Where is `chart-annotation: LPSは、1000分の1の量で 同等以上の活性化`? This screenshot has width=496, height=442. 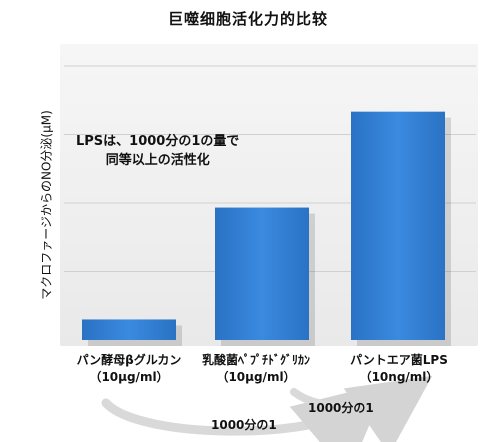 chart-annotation: LPSは、1000分の1の量で 同等以上の活性化 is located at coordinates (158, 151).